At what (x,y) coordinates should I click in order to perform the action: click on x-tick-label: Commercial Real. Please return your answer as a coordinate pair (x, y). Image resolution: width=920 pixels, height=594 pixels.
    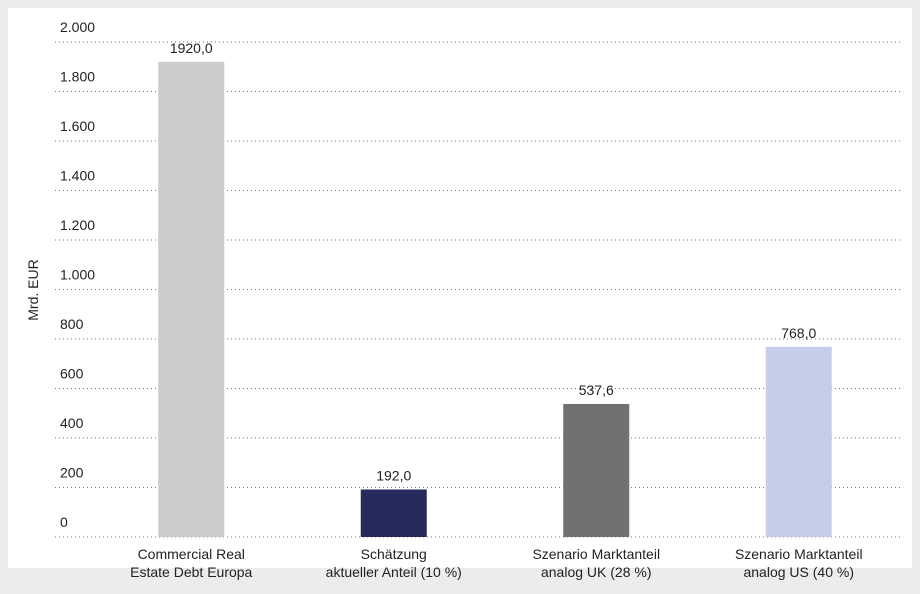
    Looking at the image, I should click on (191, 554).